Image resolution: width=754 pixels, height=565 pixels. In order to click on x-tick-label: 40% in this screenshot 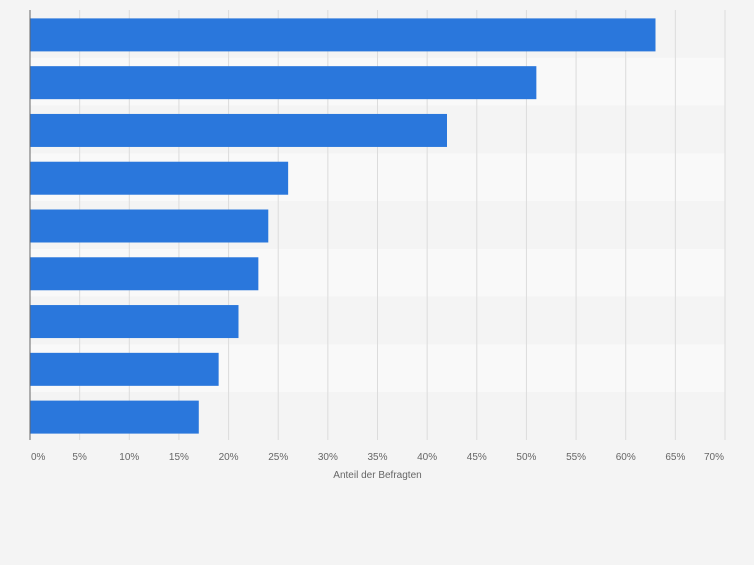, I will do `click(427, 457)`.